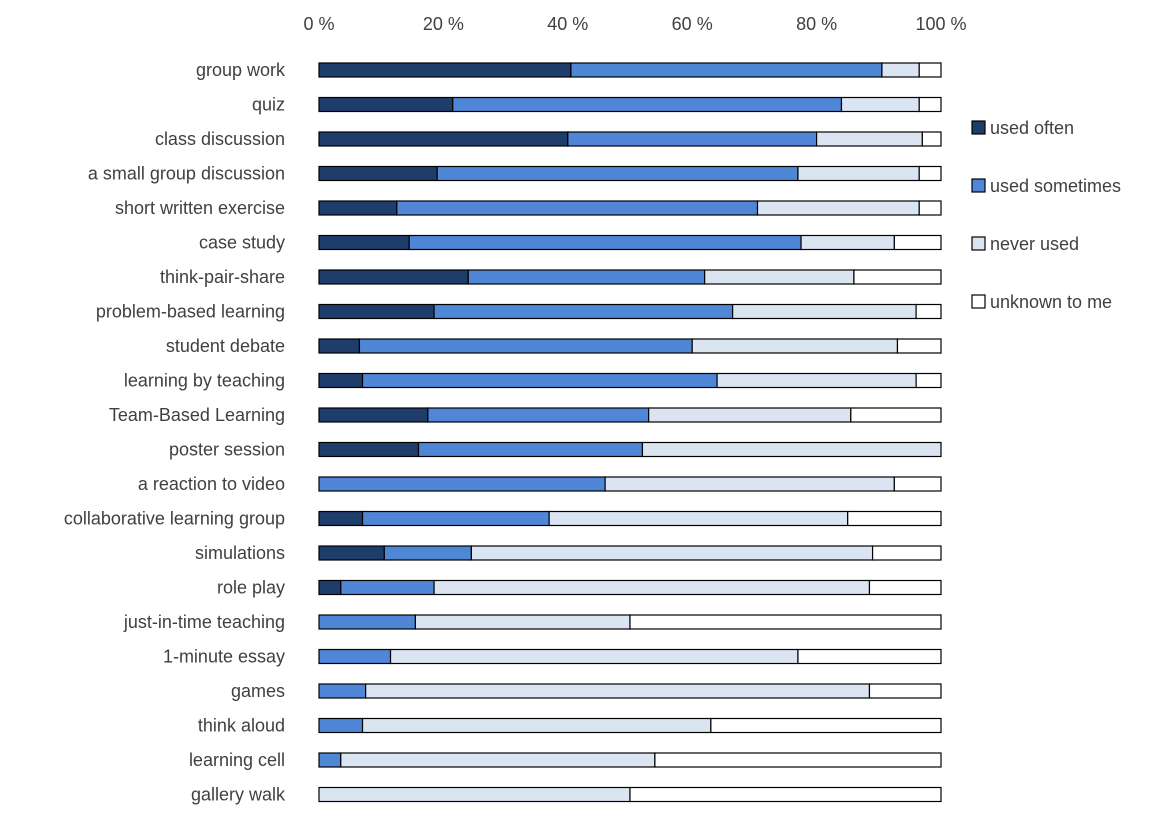 This screenshot has width=1154, height=821. What do you see at coordinates (204, 381) in the screenshot?
I see `category-label: learning by teaching` at bounding box center [204, 381].